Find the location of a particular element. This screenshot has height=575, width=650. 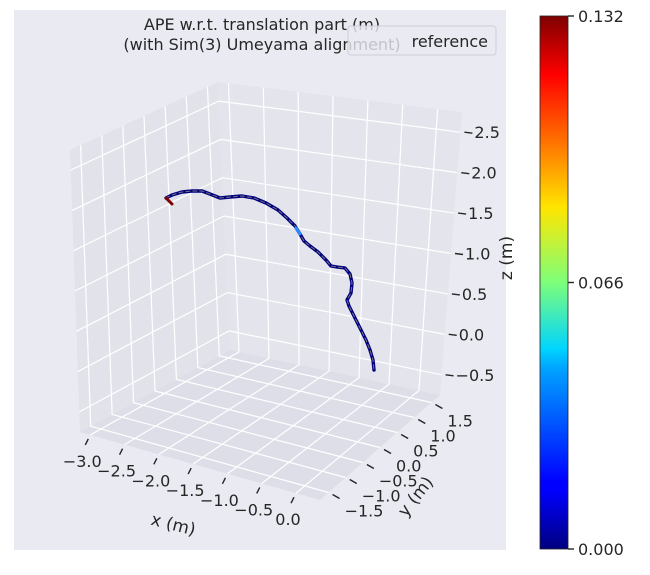

x-tick-label: −3.0 is located at coordinates (82, 461).